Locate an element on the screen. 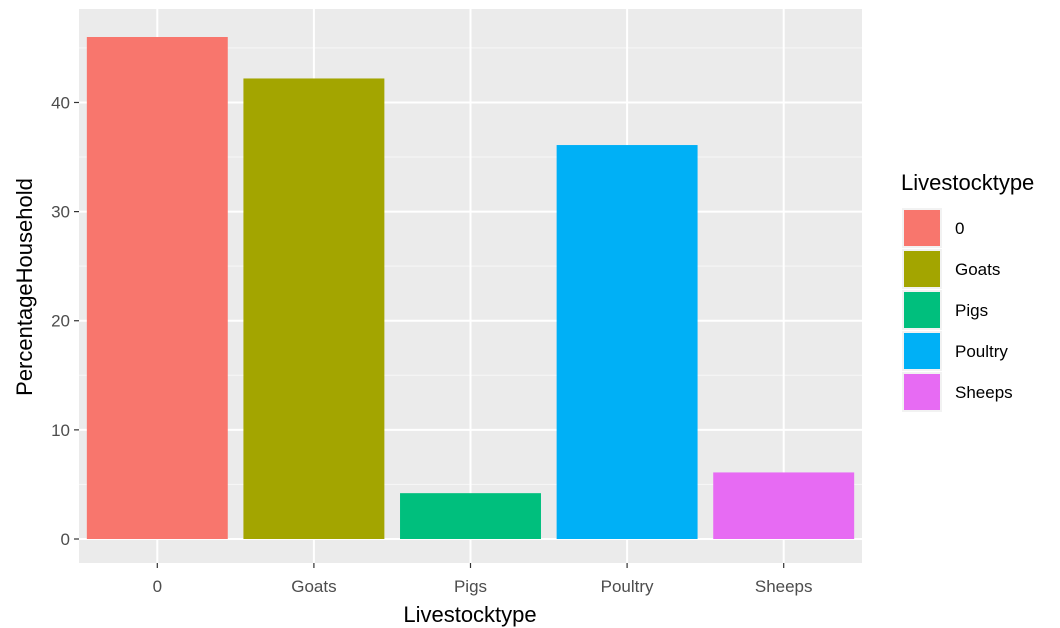 Image resolution: width=1060 pixels, height=628 pixels. legend-label: 0 is located at coordinates (959, 228).